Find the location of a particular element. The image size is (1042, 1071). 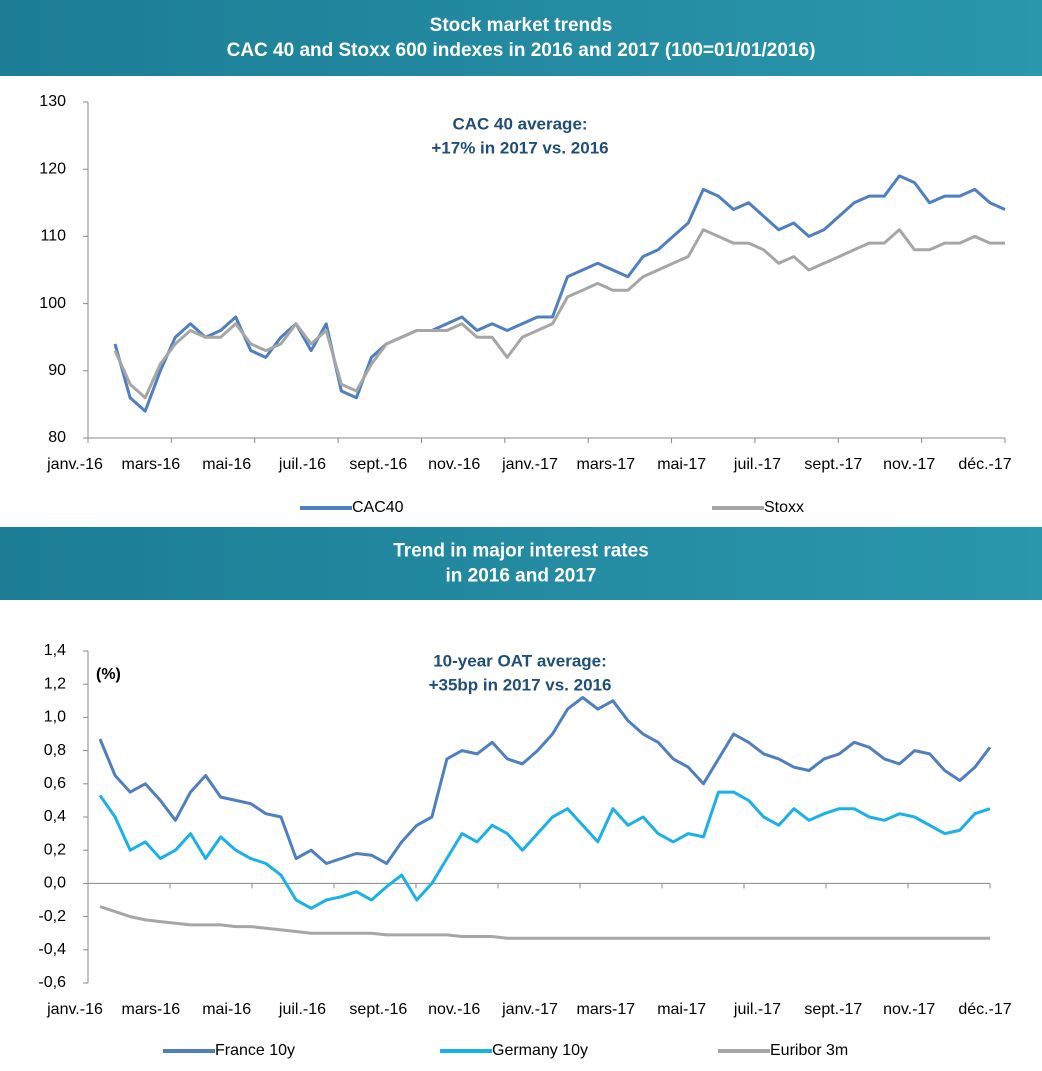

header-title: Stock market trends is located at coordinates (521, 25).